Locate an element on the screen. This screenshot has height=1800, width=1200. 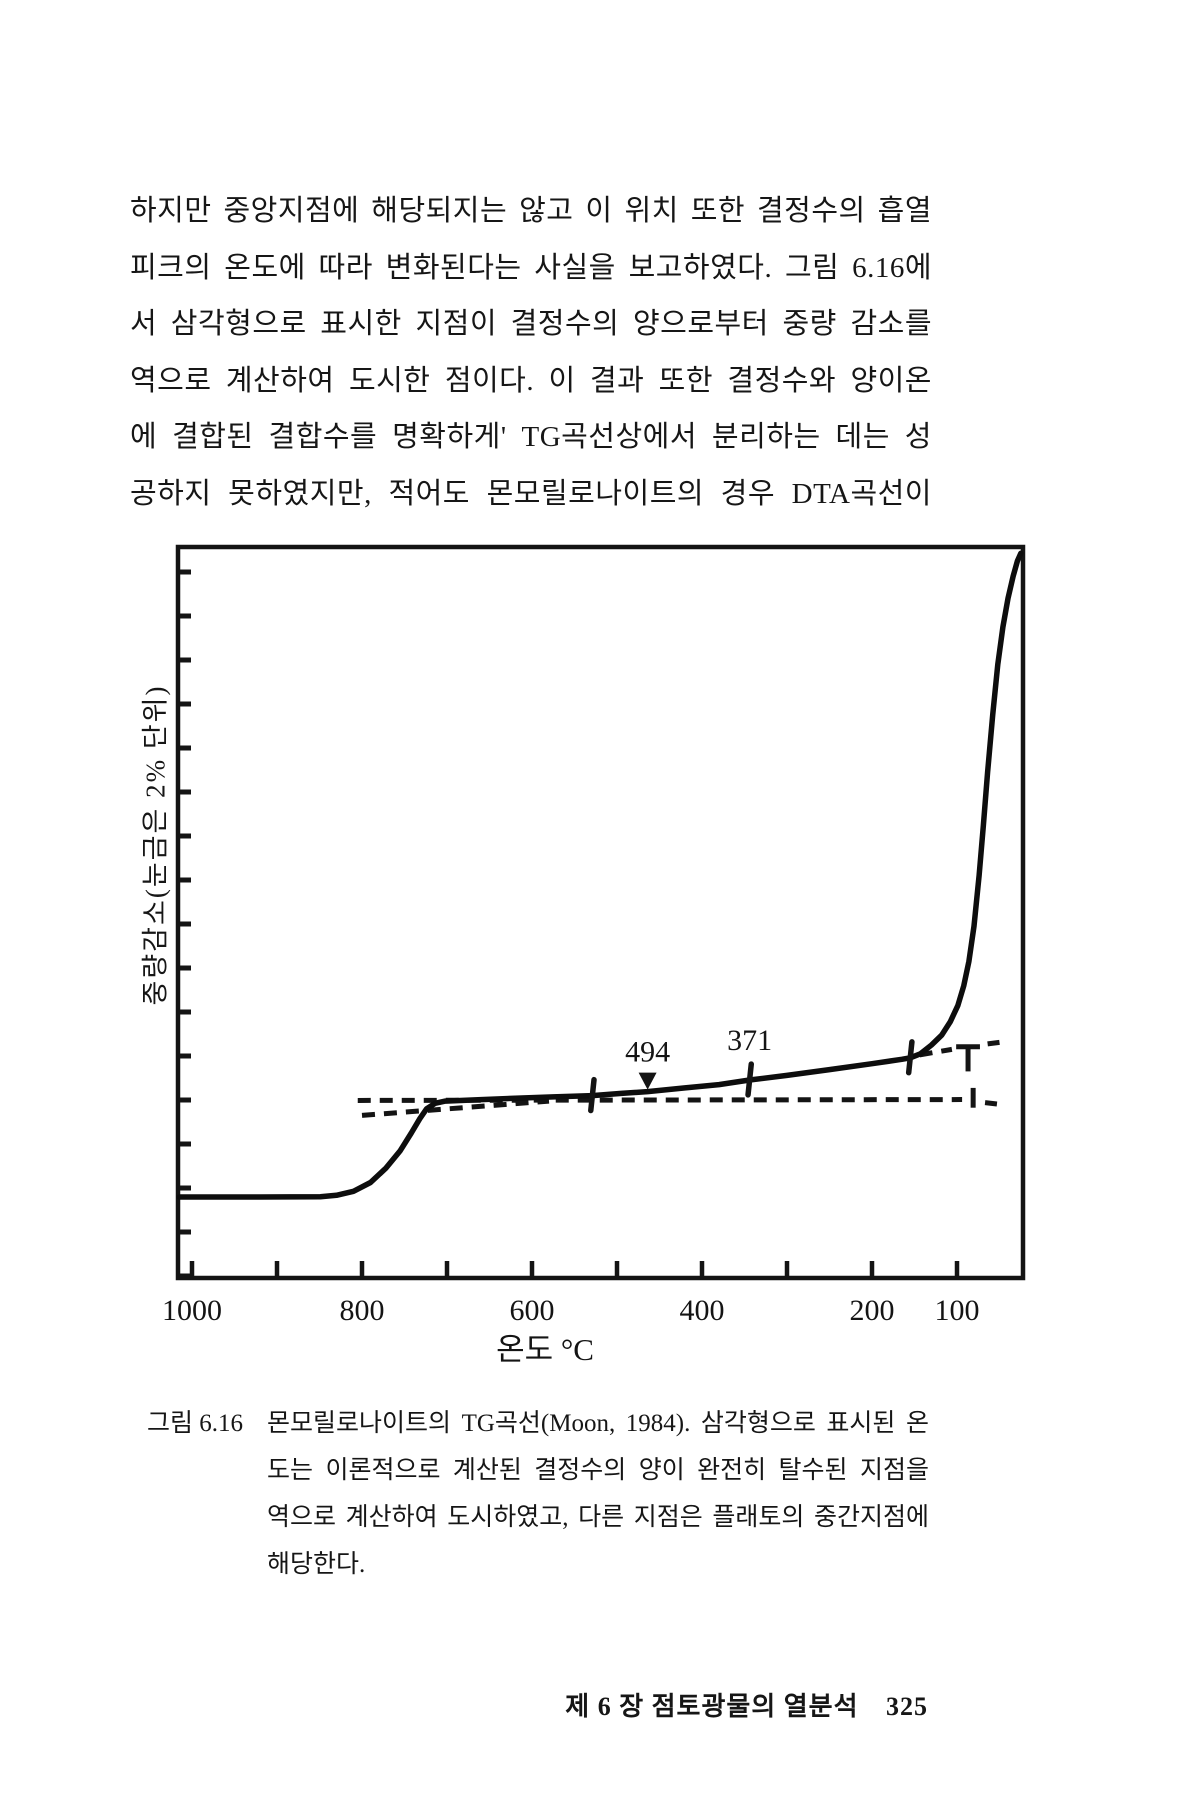
body-line: 역으로 계산하여 도시한 점이다. 이 결과 또한 결정수와 양이온 is located at coordinates (531, 380).